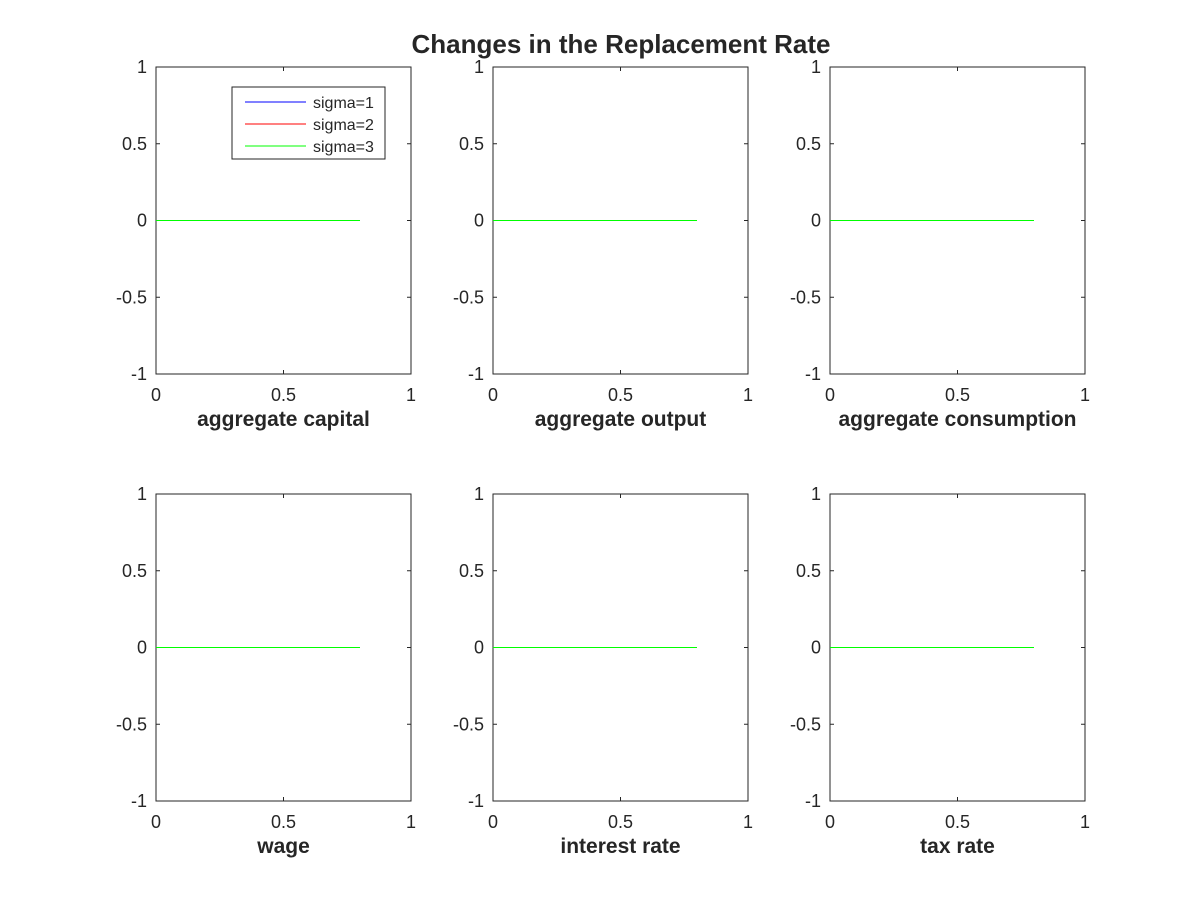 The image size is (1200, 900). Describe the element at coordinates (957, 419) in the screenshot. I see `x-axis-label: aggregate consumption` at that location.